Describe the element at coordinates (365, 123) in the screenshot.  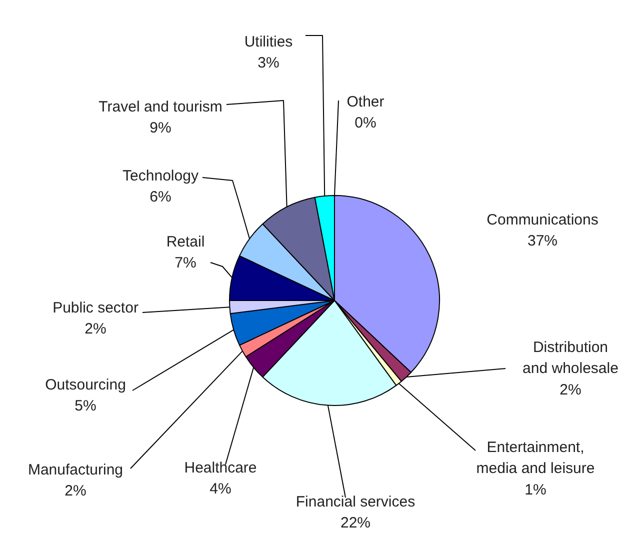
I see `text: 0%` at that location.